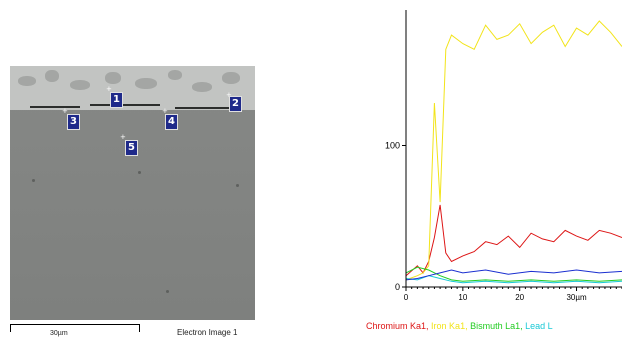 Image resolution: width=622 pixels, height=338 pixels. I want to click on x-tick-label: 20, so click(519, 297).